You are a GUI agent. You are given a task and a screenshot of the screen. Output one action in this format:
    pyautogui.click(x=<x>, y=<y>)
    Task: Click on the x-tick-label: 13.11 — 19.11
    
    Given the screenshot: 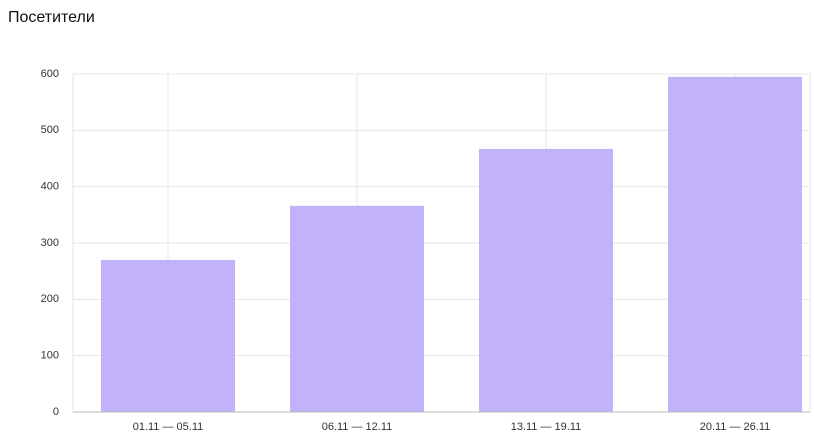 What is the action you would take?
    pyautogui.click(x=546, y=427)
    